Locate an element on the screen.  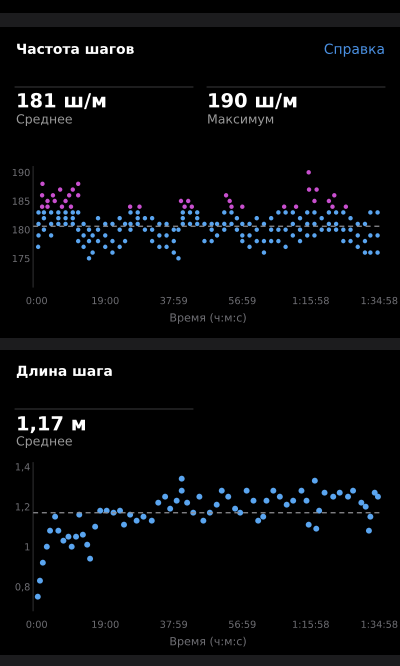
text: 1,17 м is located at coordinates (51, 425).